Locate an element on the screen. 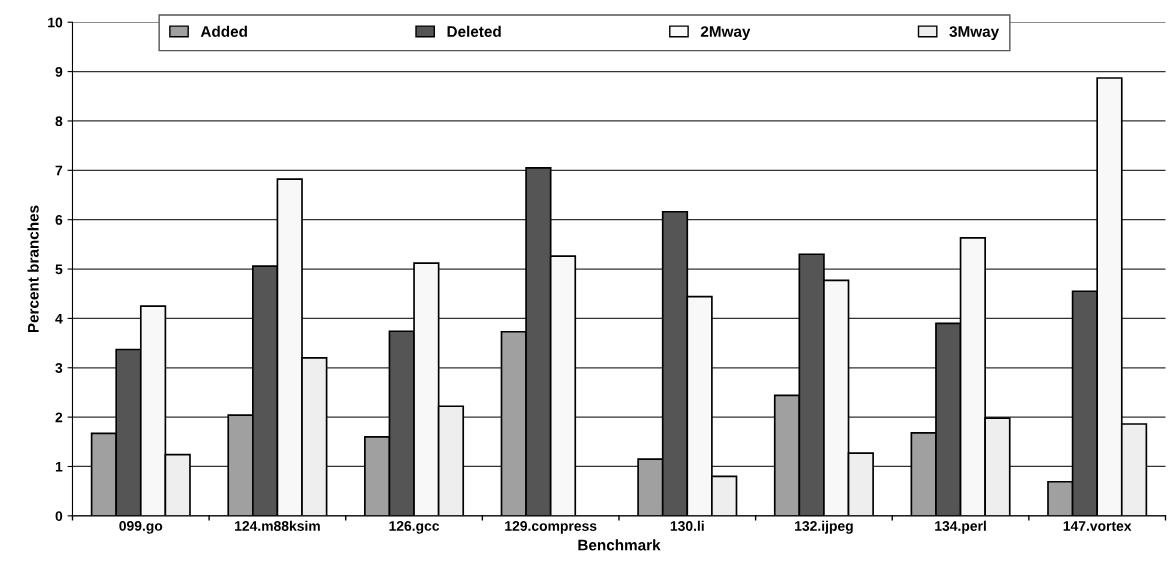 The width and height of the screenshot is (1169, 570). y-tick-label: 8 is located at coordinates (59, 121).